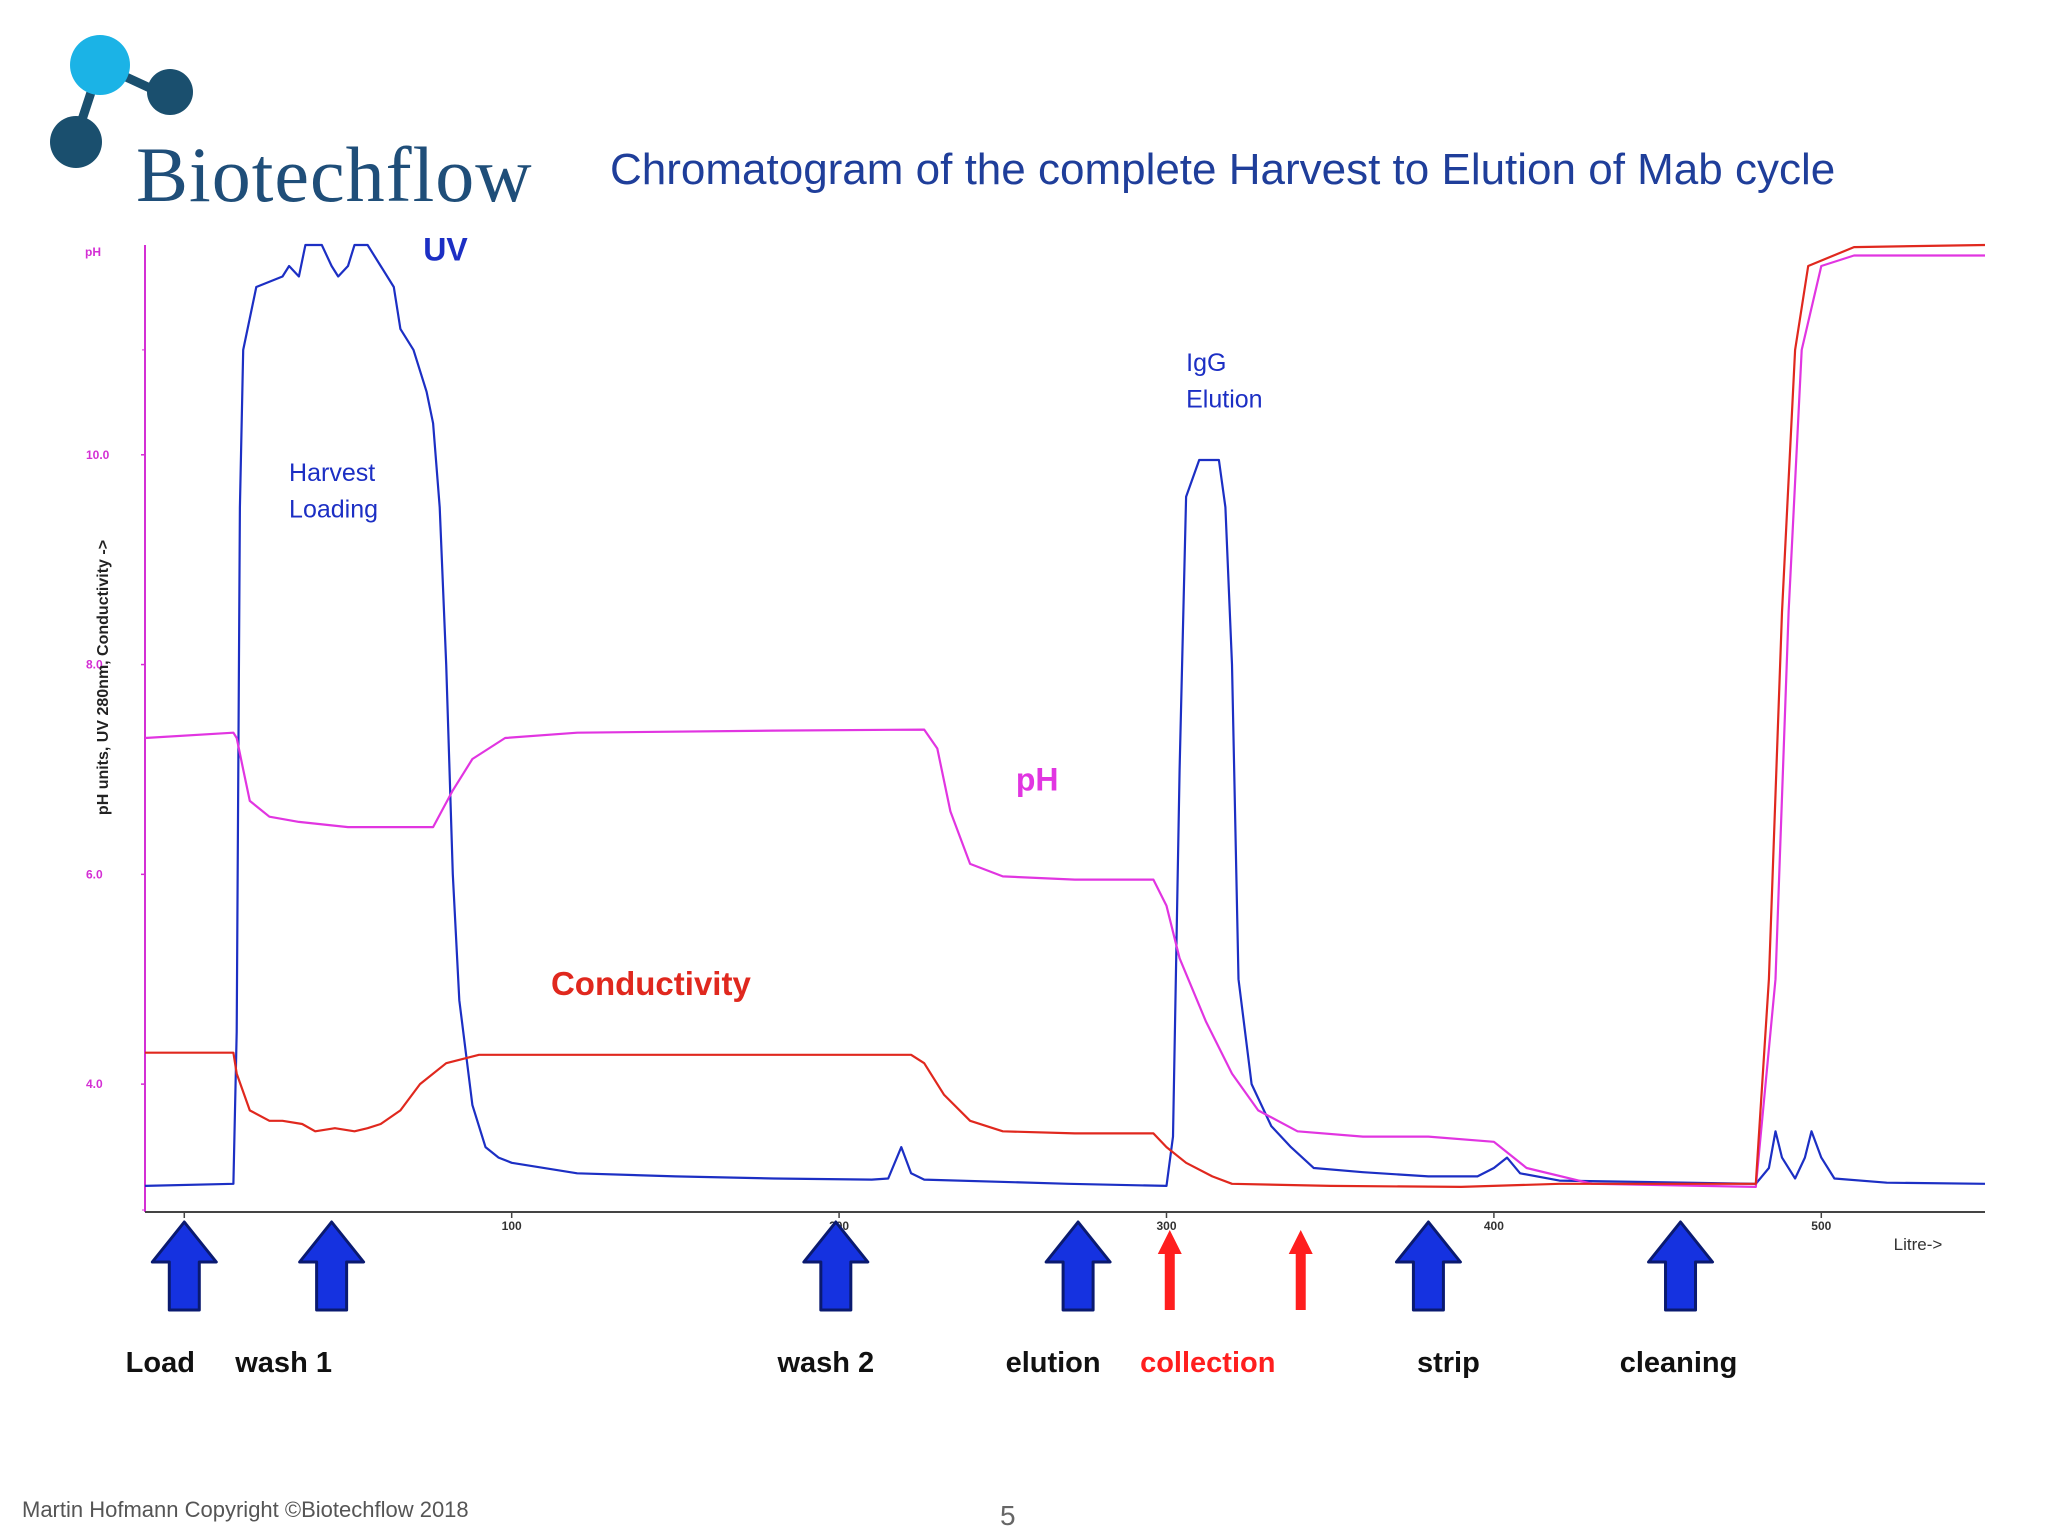  Describe the element at coordinates (1821, 1226) in the screenshot. I see `x-tick-label: 500` at that location.